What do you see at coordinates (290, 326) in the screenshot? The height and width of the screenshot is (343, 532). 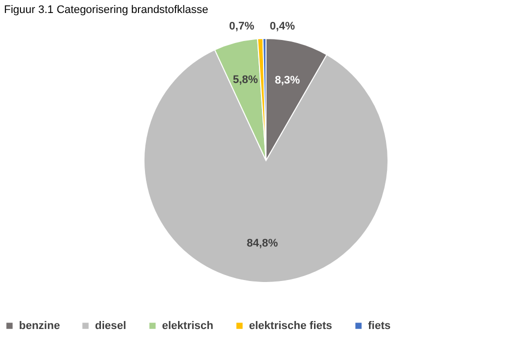 I see `legend-label: elektrische fiets` at bounding box center [290, 326].